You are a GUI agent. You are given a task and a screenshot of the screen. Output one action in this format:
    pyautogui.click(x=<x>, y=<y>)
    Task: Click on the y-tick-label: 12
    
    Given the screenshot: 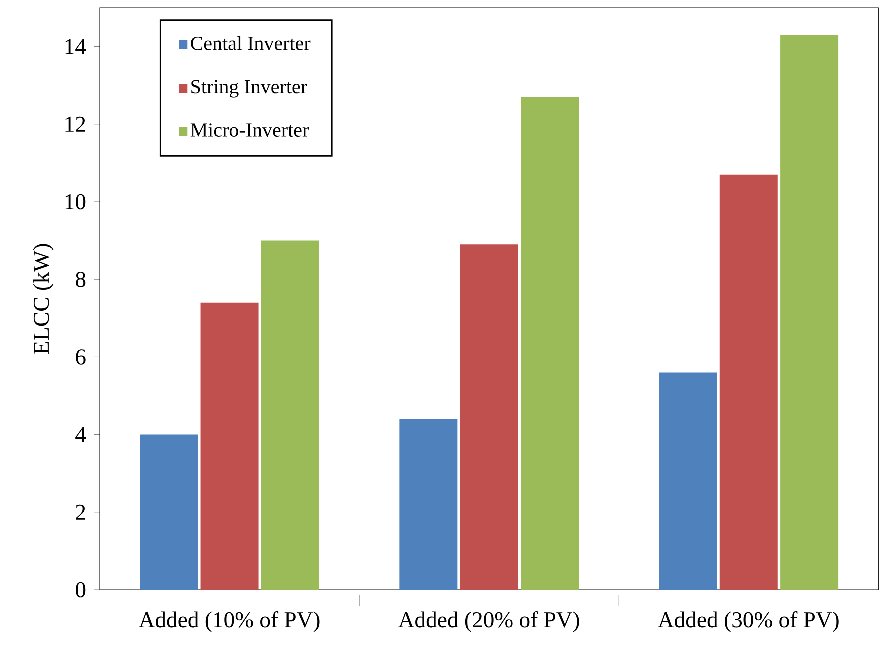 What is the action you would take?
    pyautogui.click(x=76, y=124)
    